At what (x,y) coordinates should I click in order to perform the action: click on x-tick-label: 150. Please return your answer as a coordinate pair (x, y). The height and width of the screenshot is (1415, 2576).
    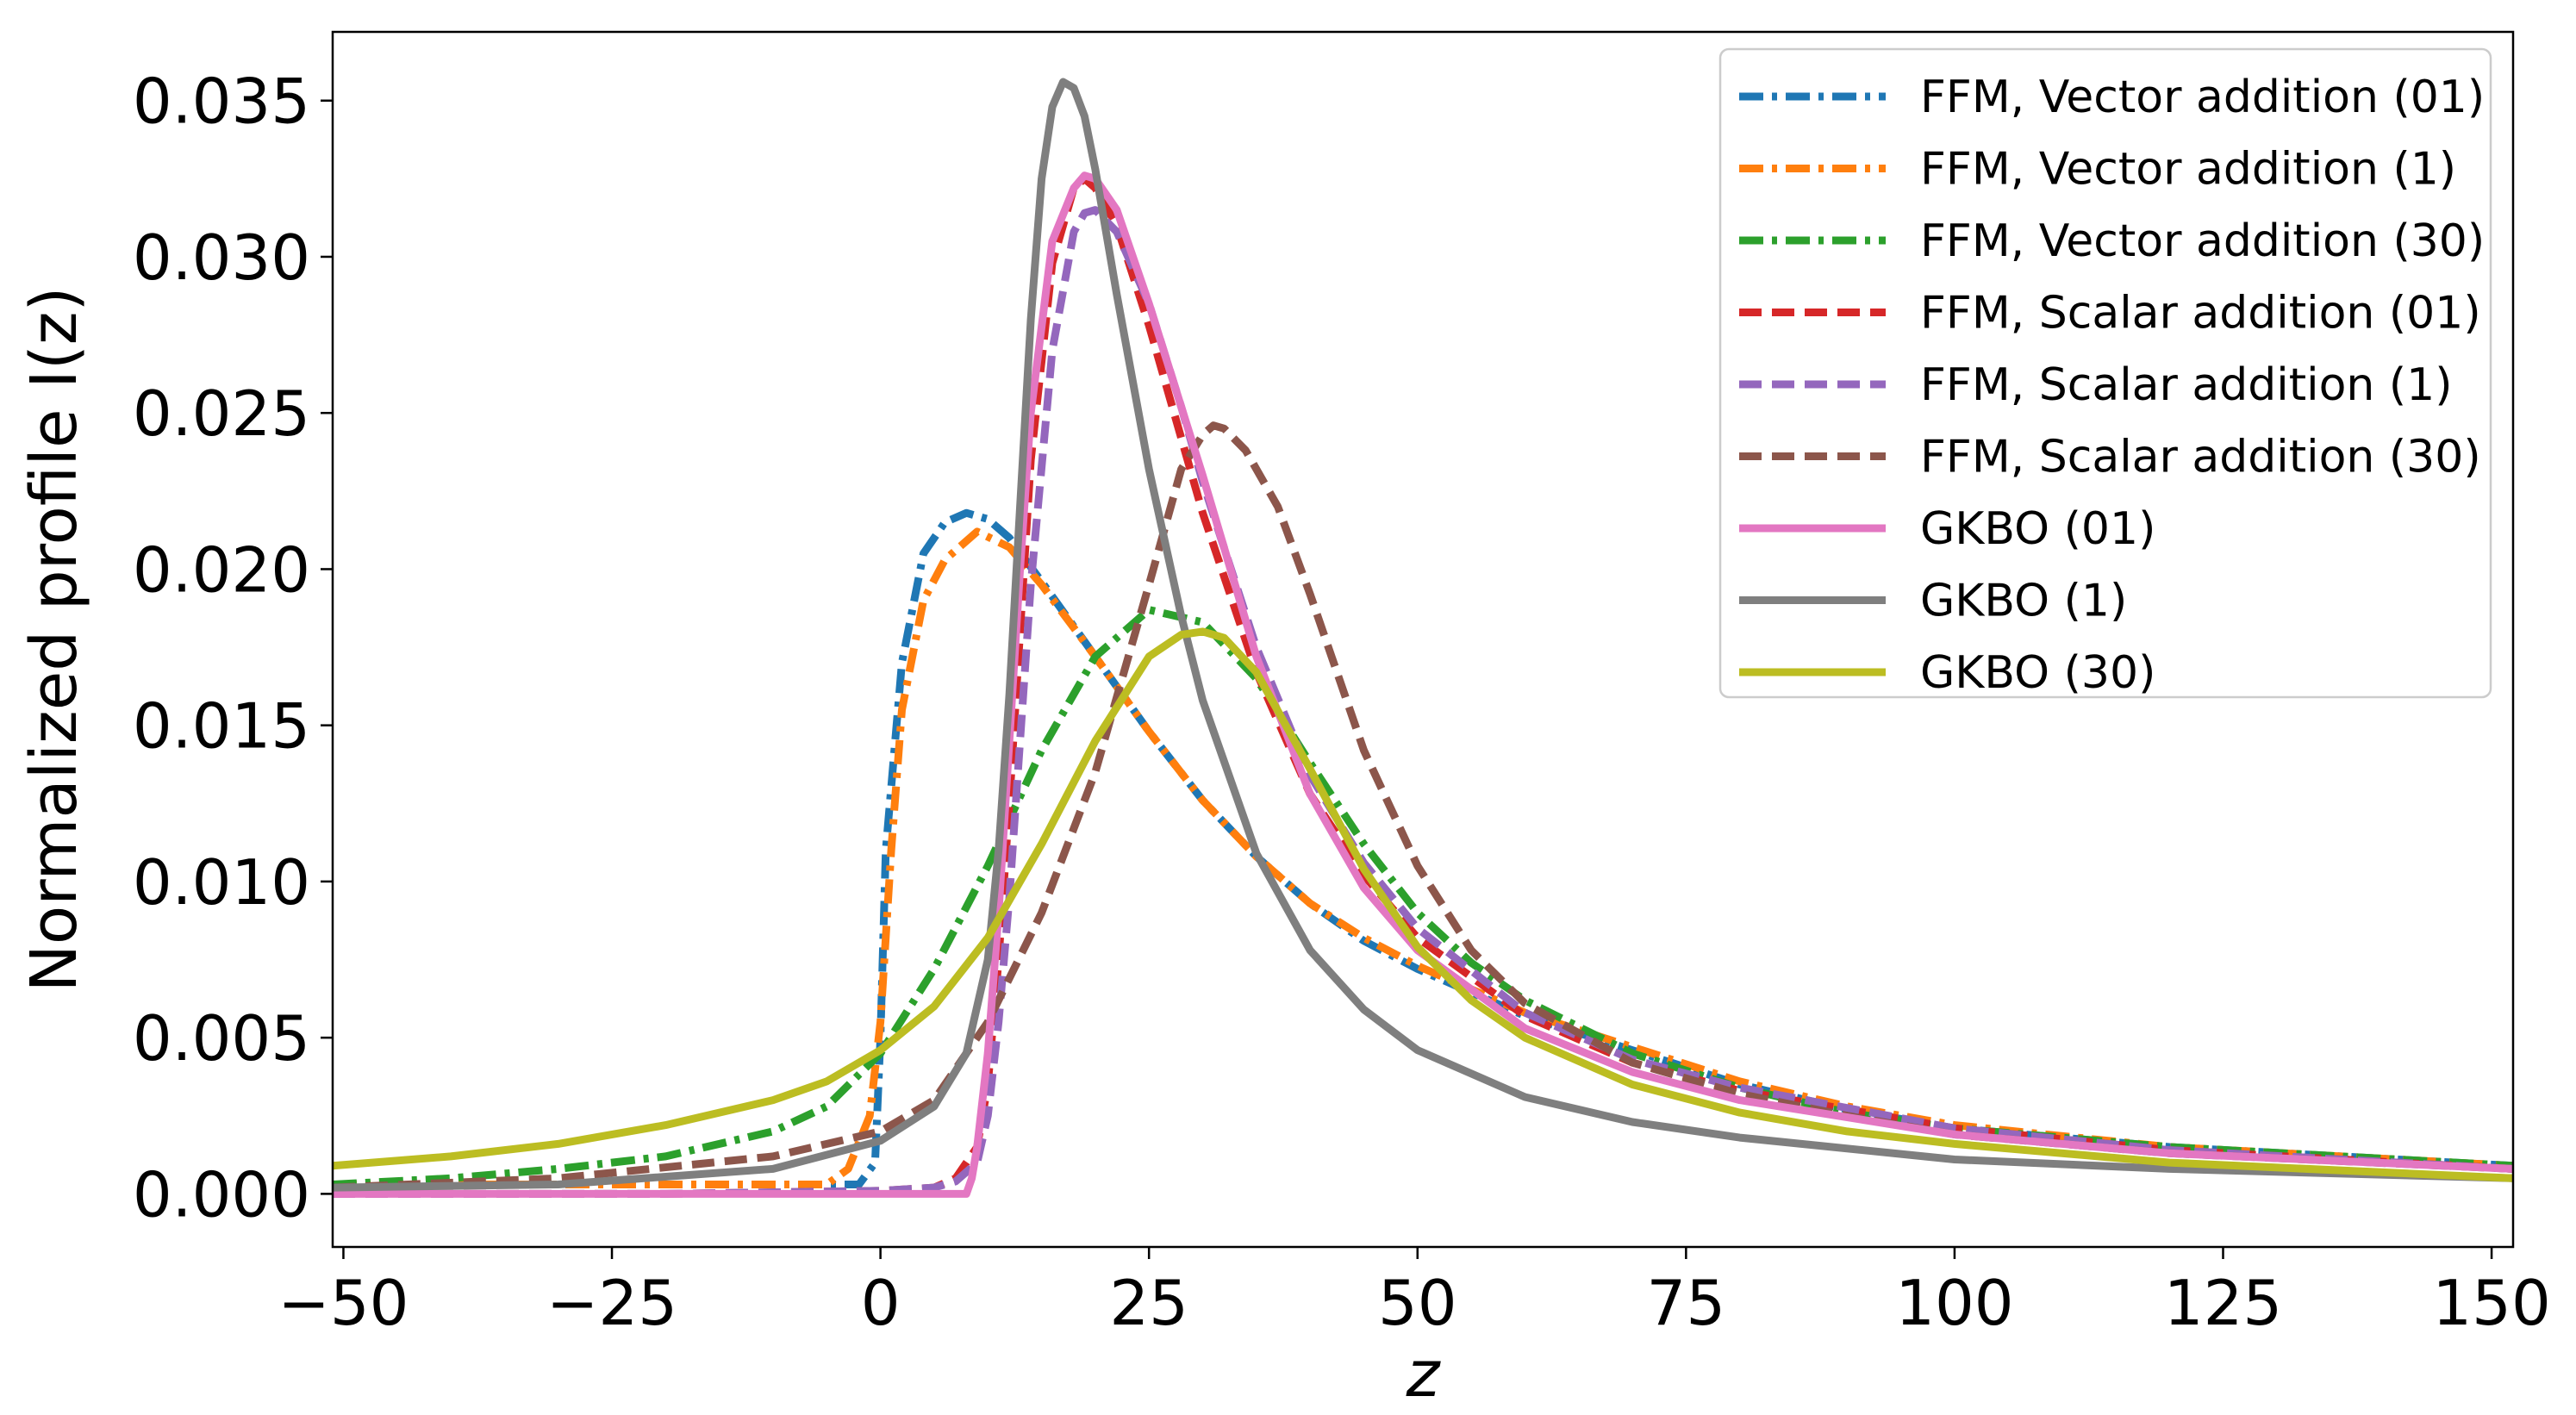
    Looking at the image, I should click on (2491, 1303).